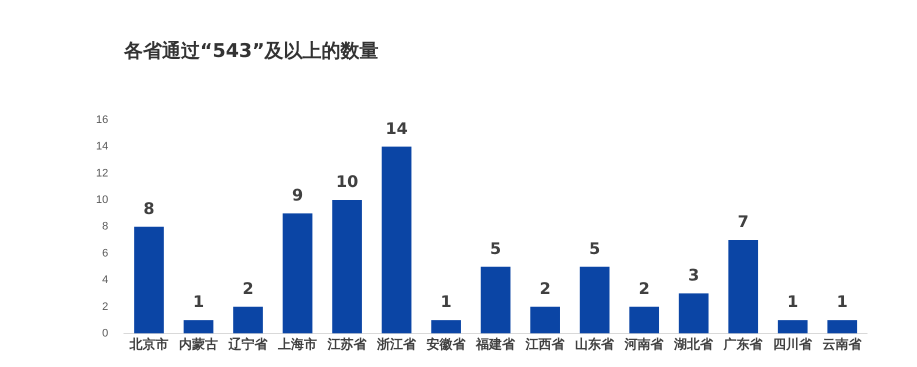 This screenshot has width=917, height=367. I want to click on y-tick-label: 4, so click(105, 280).